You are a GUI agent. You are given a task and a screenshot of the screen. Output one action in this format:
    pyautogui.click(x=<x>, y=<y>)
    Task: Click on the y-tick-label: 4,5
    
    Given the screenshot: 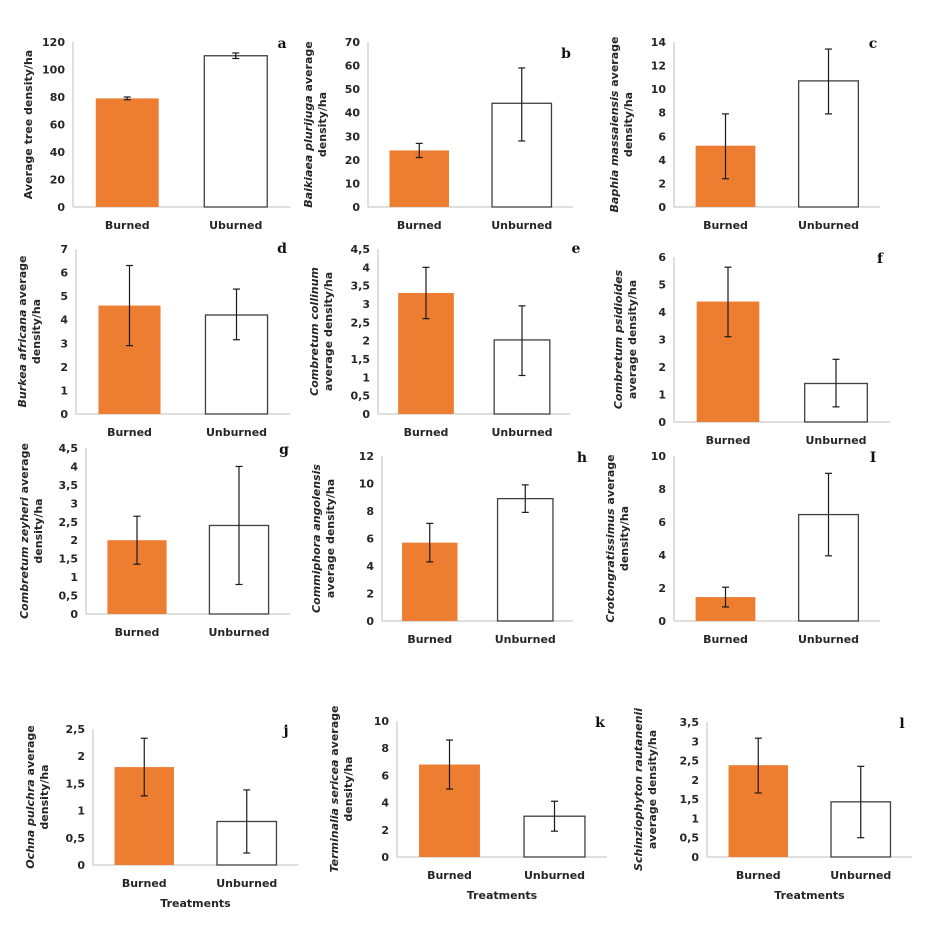 What is the action you would take?
    pyautogui.click(x=69, y=448)
    